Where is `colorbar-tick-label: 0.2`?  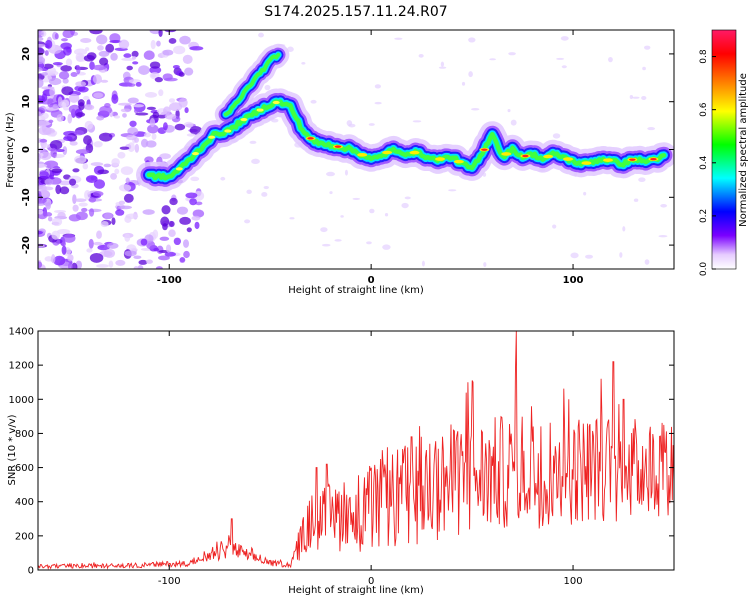
colorbar-tick-label: 0.2 is located at coordinates (704, 216).